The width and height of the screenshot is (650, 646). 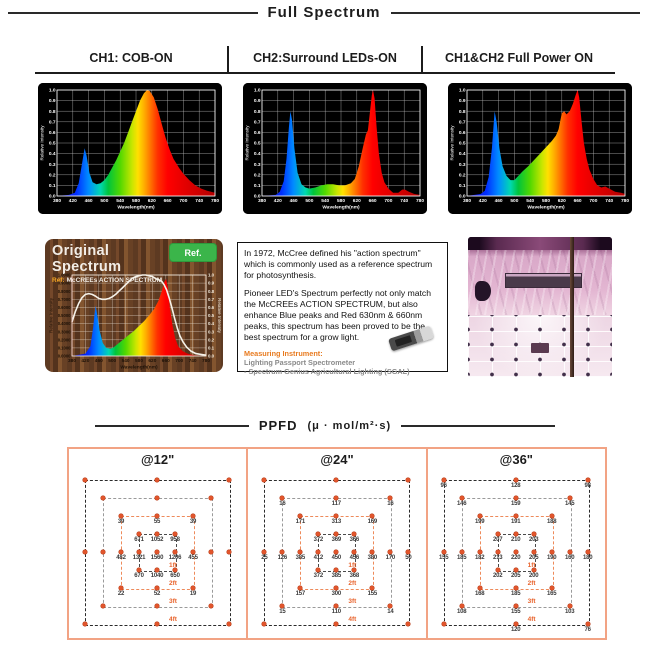 What do you see at coordinates (479, 557) in the screenshot?
I see `ppfd-value: 182` at bounding box center [479, 557].